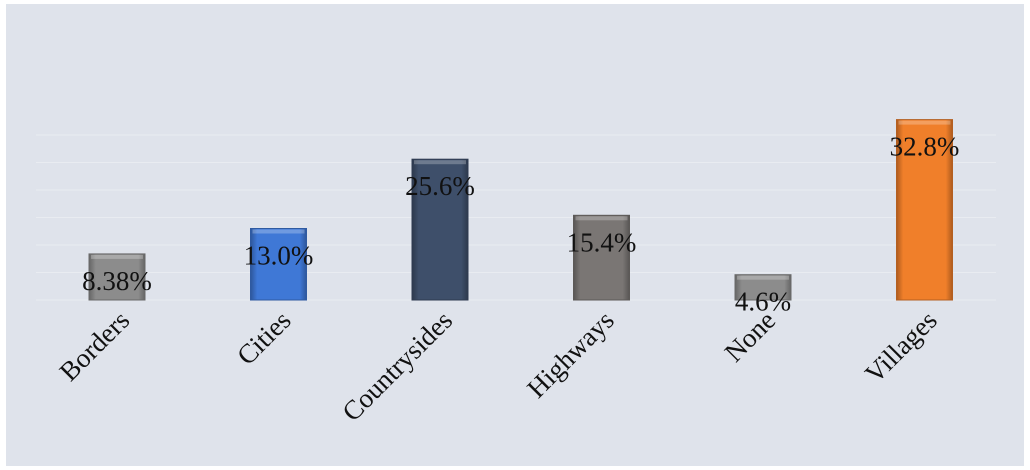  Describe the element at coordinates (117, 281) in the screenshot. I see `data-label-borders: 8.38%` at that location.